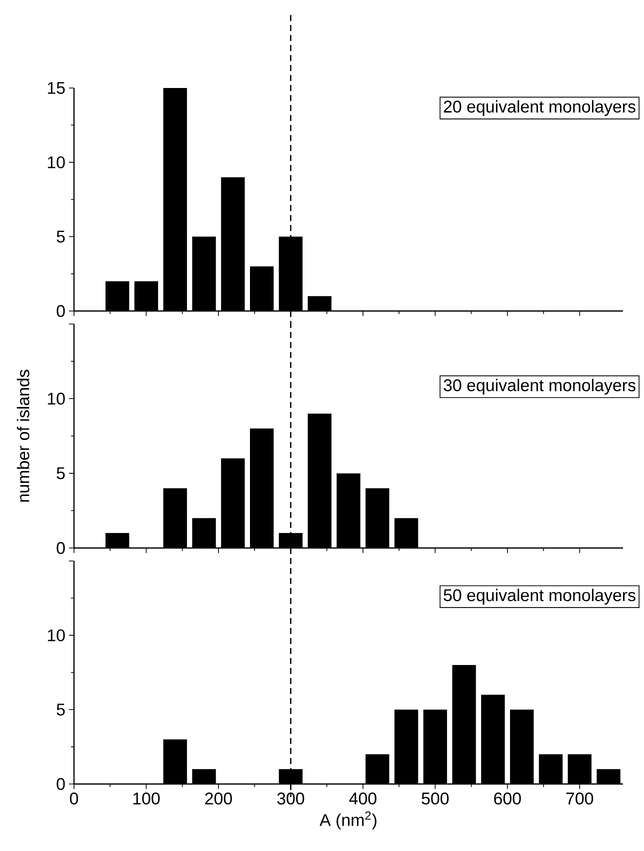 The width and height of the screenshot is (644, 851). I want to click on annotation: 20 equivalent monolayers, so click(540, 108).